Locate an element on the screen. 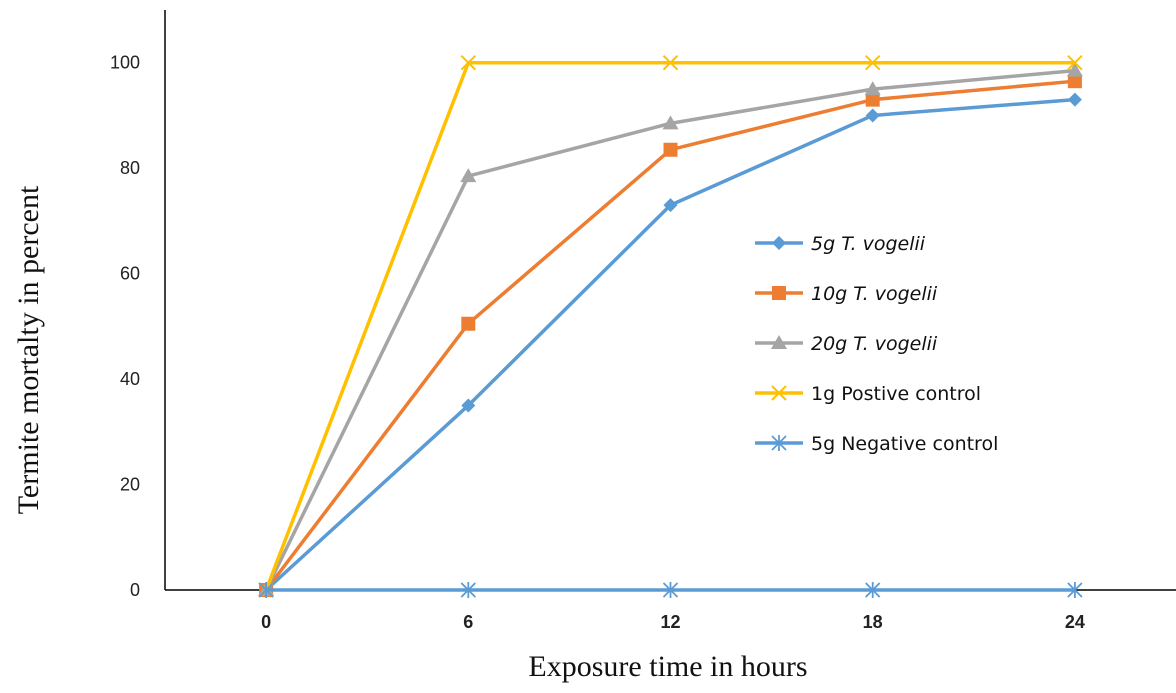 Image resolution: width=1176 pixels, height=693 pixels. y-tick-label: 60 is located at coordinates (130, 274).